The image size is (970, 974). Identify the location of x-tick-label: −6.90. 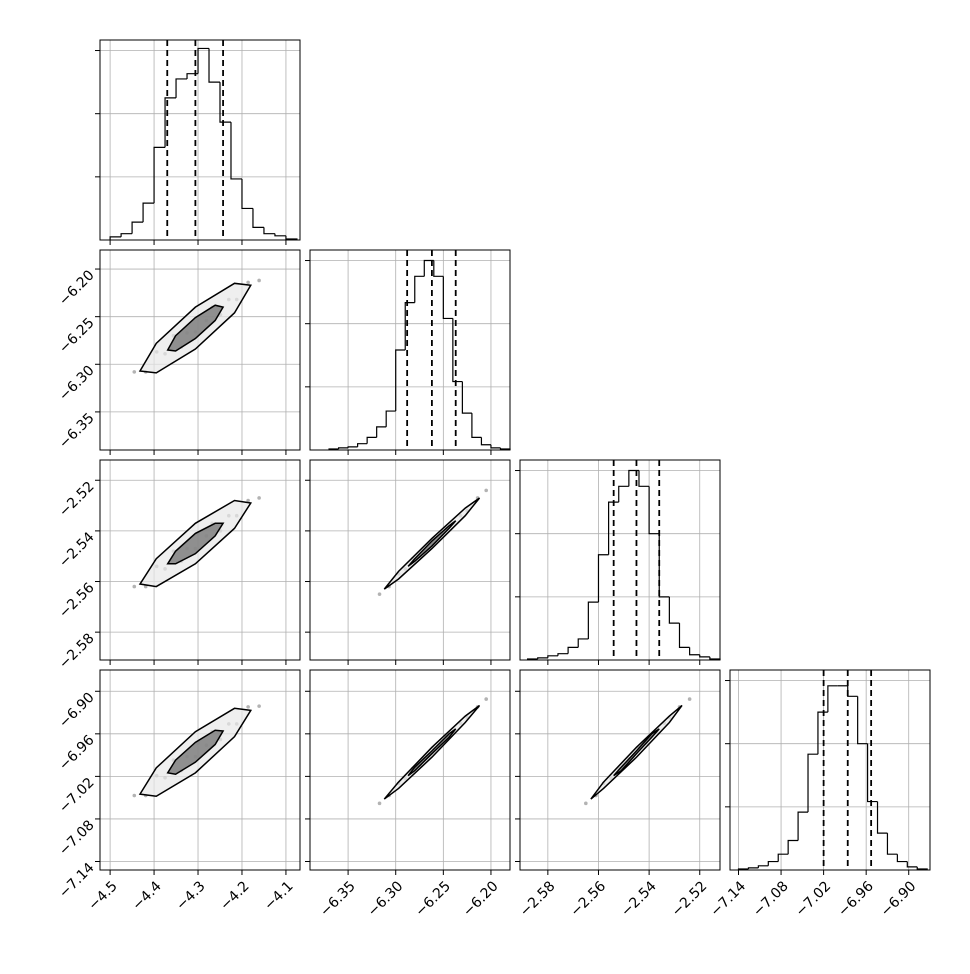
(899, 899).